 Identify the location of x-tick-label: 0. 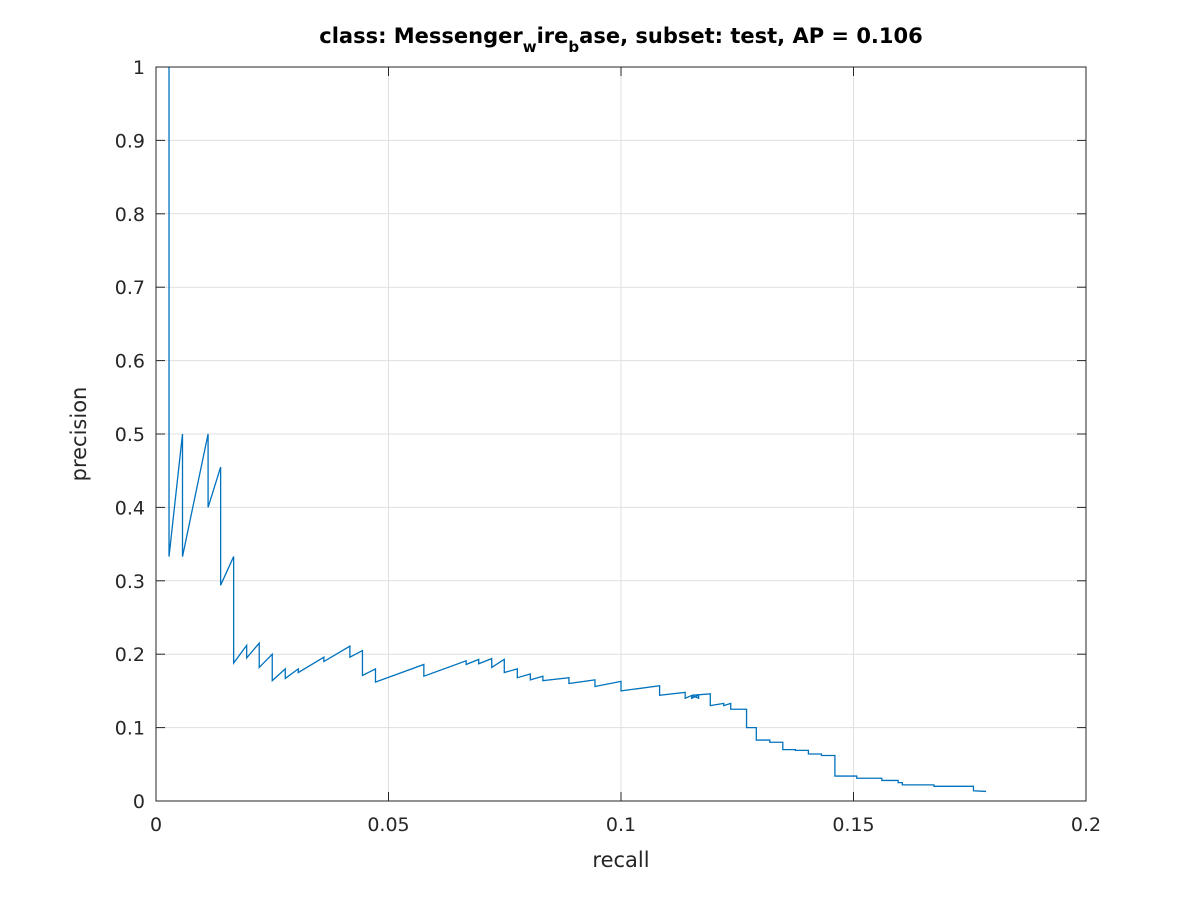
(156, 825).